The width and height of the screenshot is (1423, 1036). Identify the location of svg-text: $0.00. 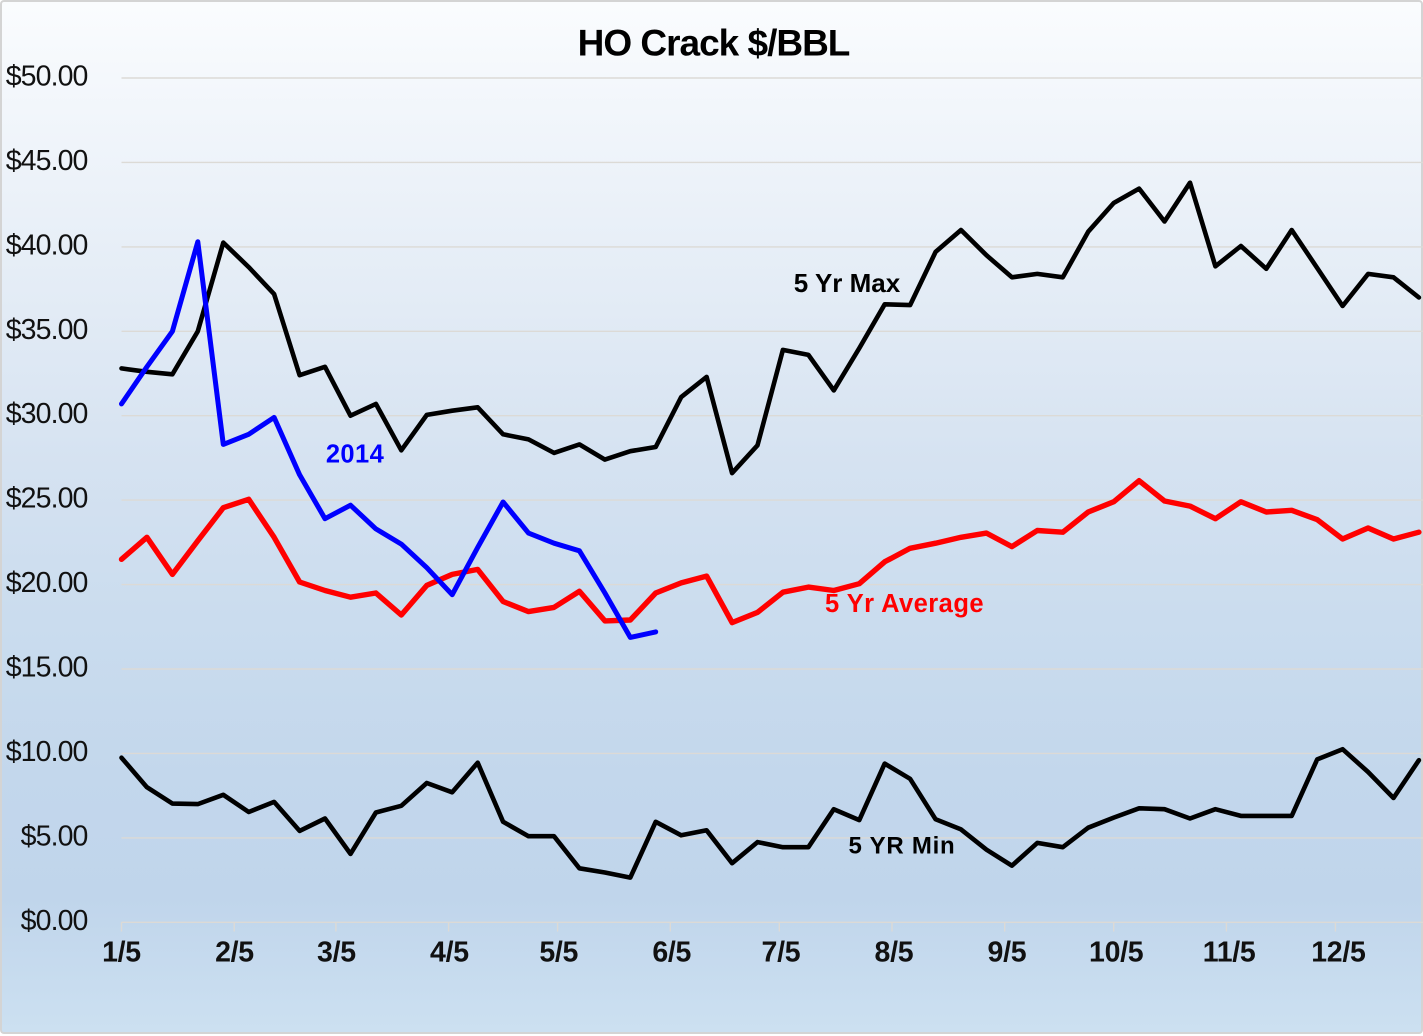
(54, 921).